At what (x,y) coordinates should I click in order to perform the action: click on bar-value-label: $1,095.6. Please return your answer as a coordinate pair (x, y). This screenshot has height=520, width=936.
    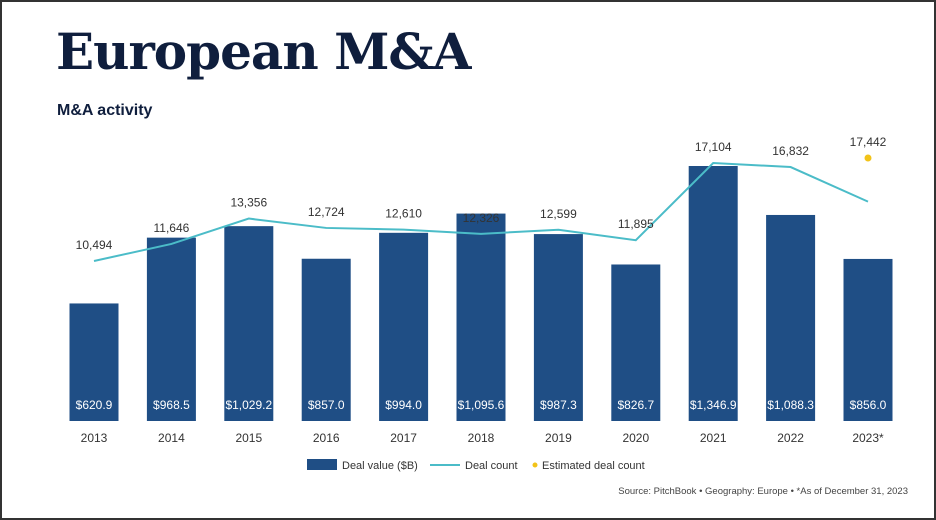
    Looking at the image, I should click on (481, 405).